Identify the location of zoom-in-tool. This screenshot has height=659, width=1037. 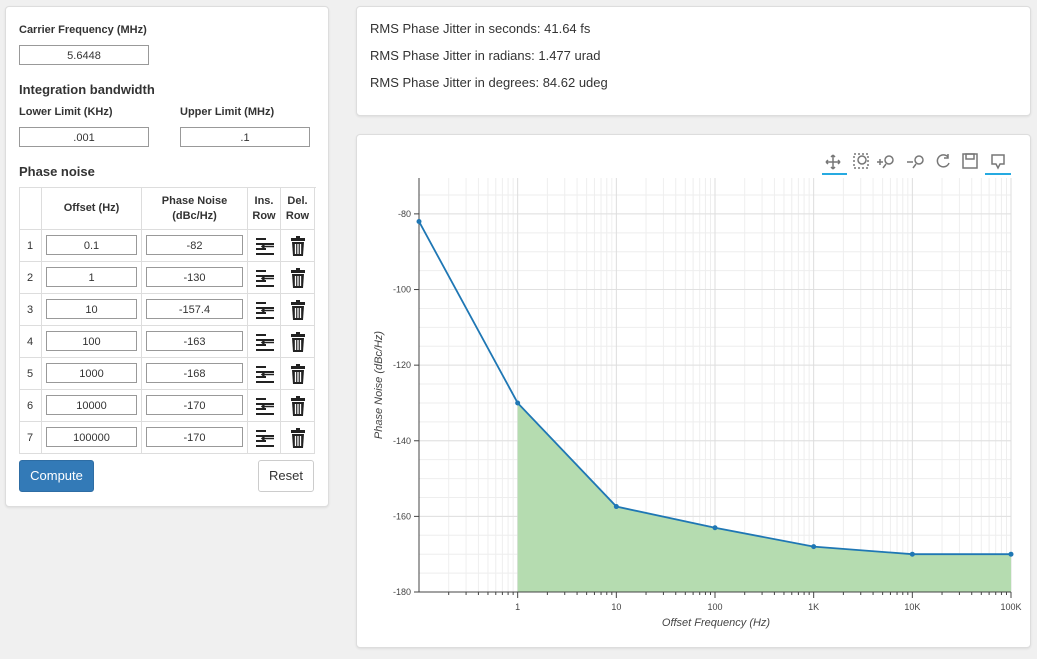
(885, 162).